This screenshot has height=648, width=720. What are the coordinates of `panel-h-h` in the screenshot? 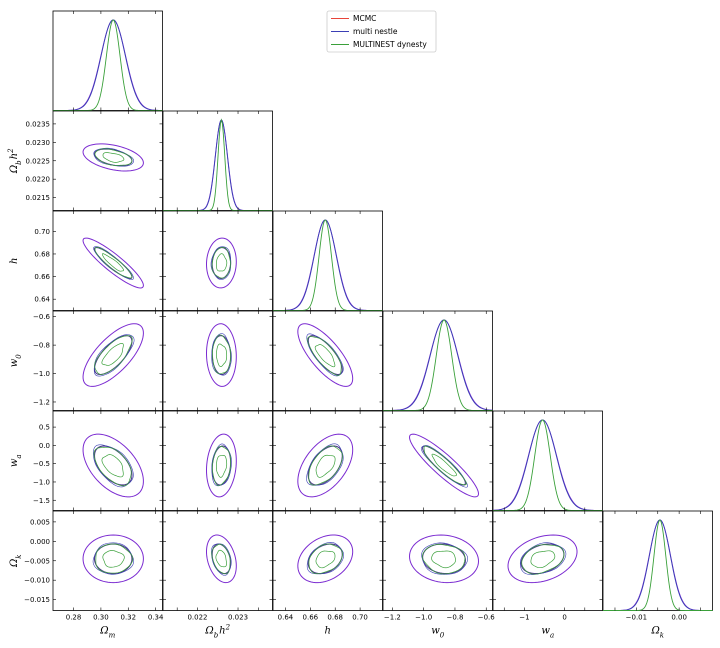 It's located at (327, 260).